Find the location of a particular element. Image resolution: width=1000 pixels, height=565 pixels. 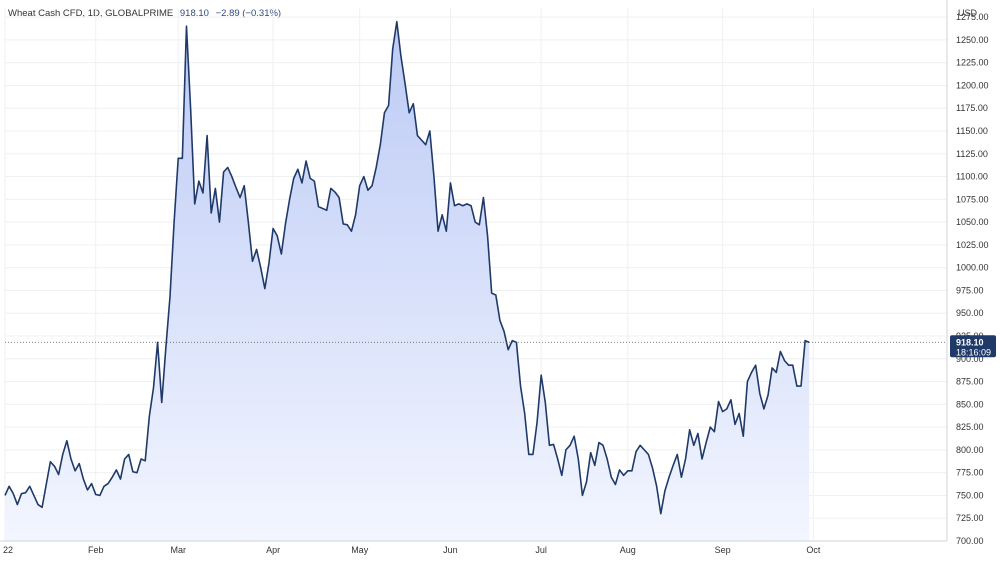

x-tick-label: May is located at coordinates (360, 550).